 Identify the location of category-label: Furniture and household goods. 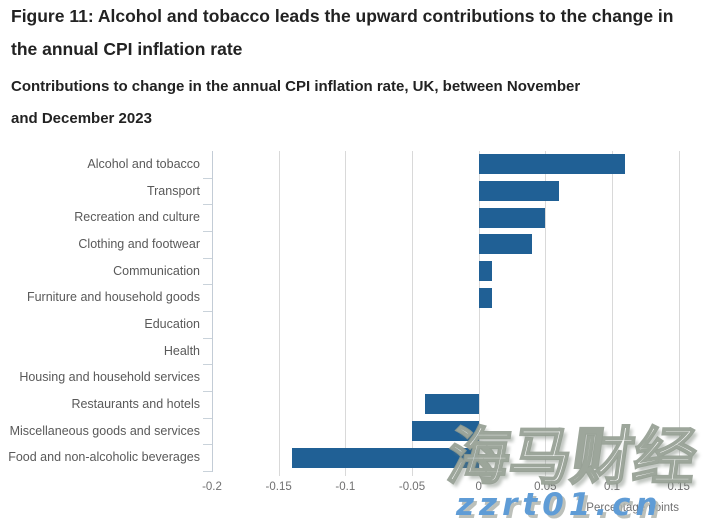
(113, 297).